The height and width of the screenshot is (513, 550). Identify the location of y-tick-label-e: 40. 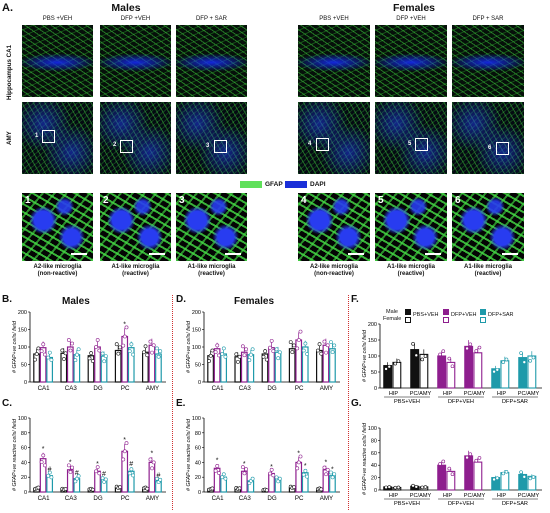
(198, 463).